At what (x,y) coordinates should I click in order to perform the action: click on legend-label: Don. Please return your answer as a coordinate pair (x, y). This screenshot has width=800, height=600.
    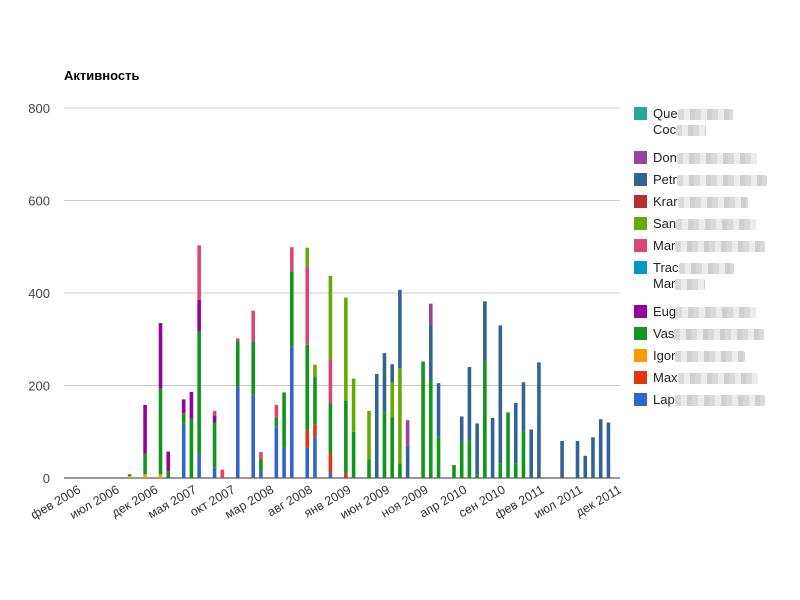
    Looking at the image, I should click on (720, 158).